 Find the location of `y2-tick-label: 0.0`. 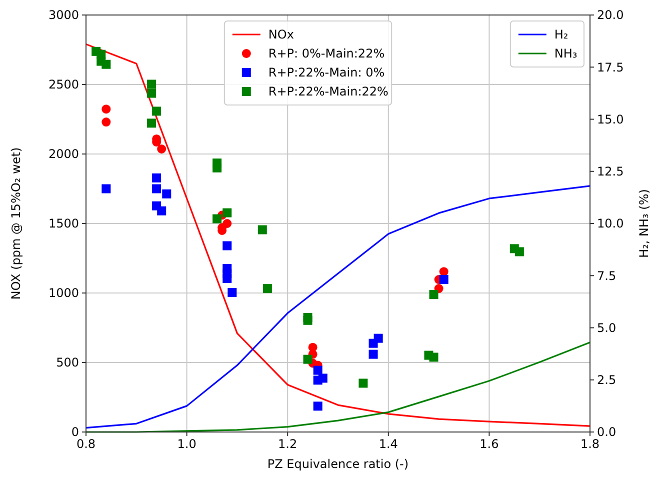

y2-tick-label: 0.0 is located at coordinates (606, 432).